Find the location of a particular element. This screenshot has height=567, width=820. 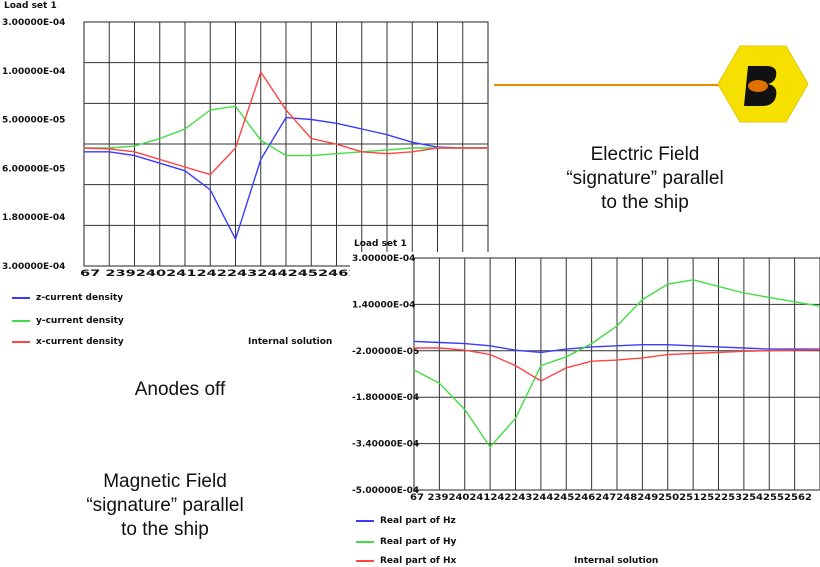

chart1-legend-y: y-current density is located at coordinates (68, 321).